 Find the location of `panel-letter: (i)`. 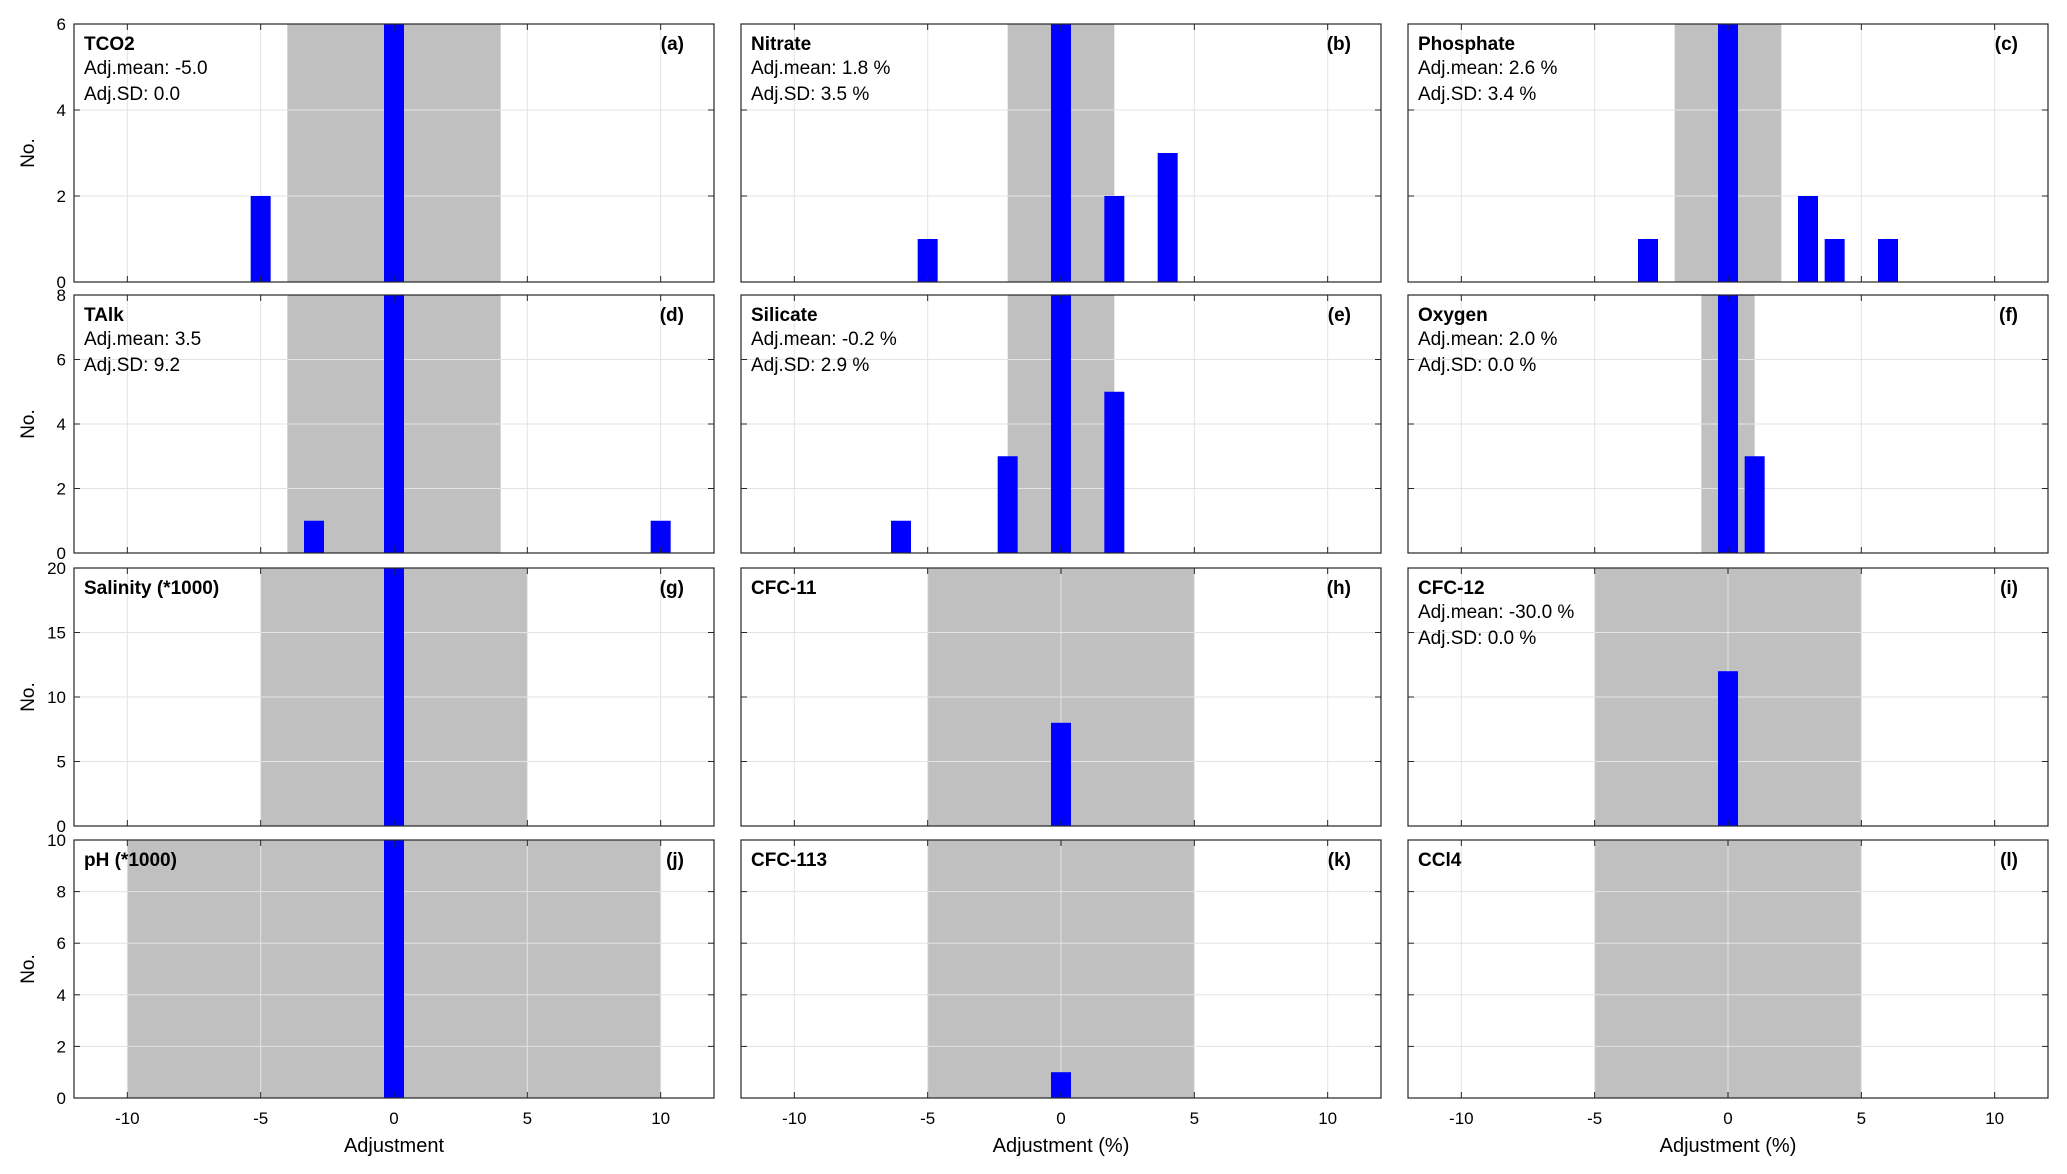

panel-letter: (i) is located at coordinates (2009, 588).